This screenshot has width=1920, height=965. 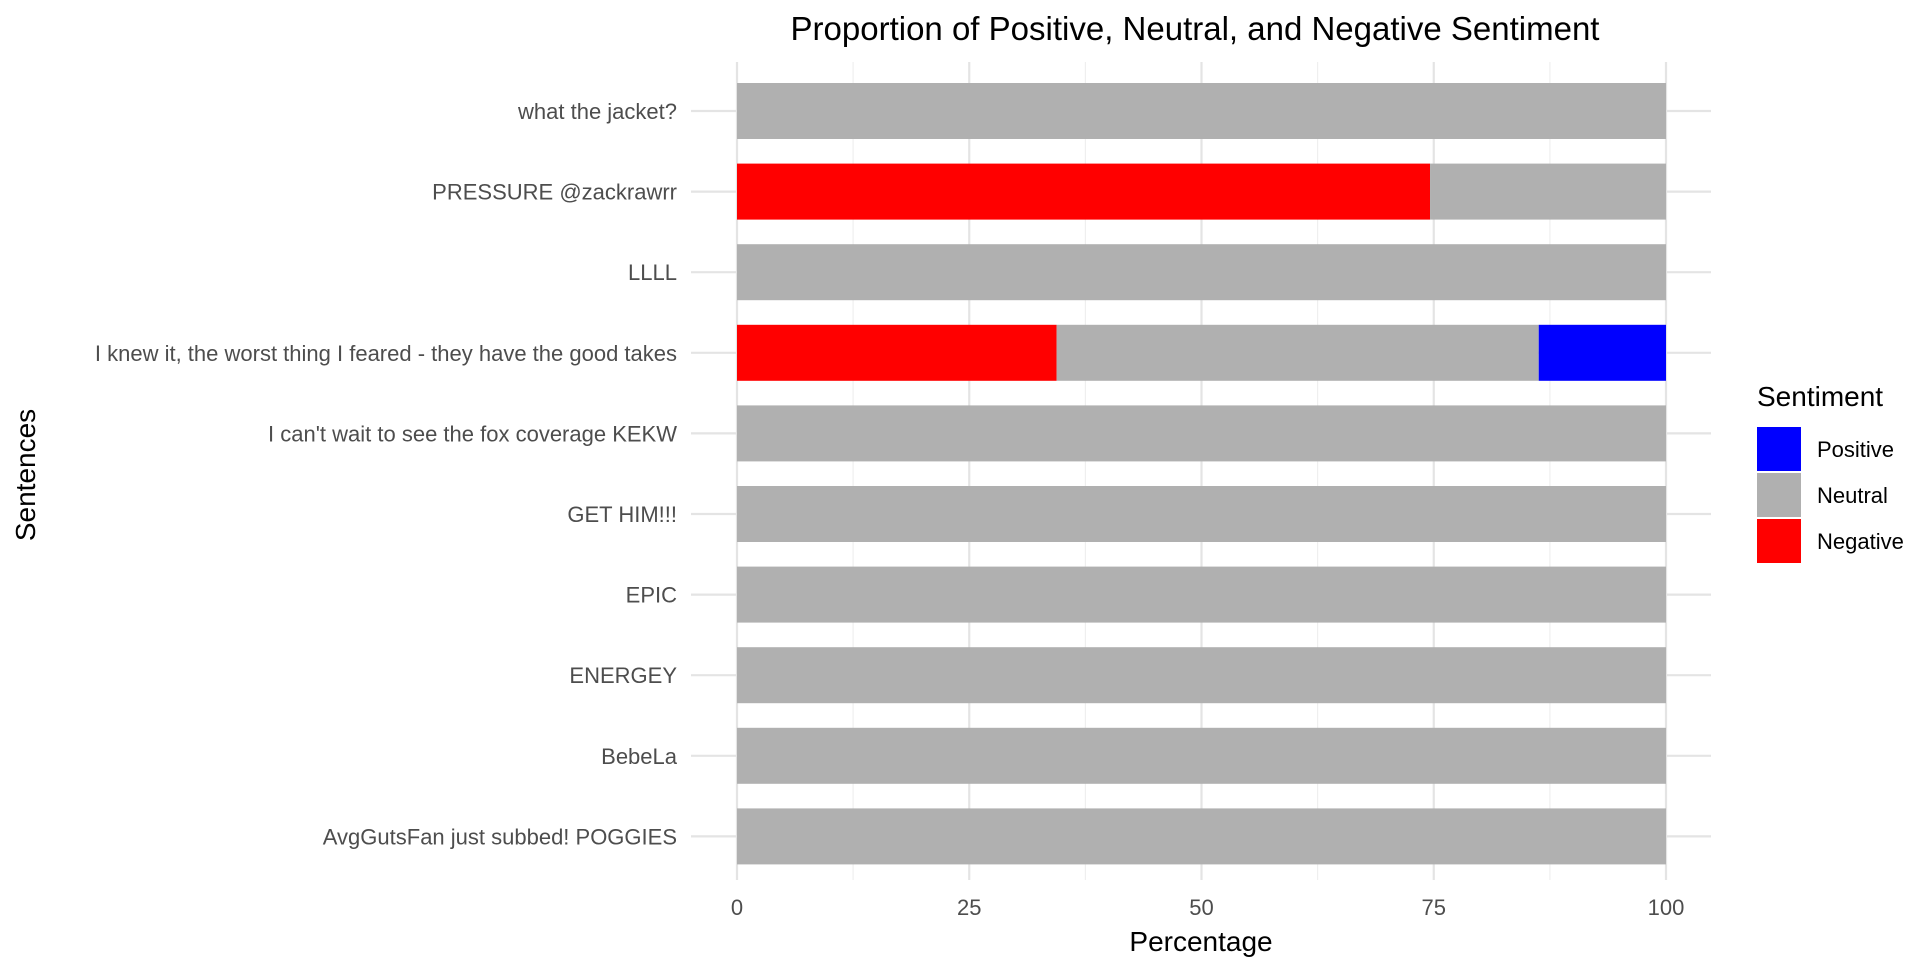 I want to click on x-tick-label: 75, so click(x=1434, y=907).